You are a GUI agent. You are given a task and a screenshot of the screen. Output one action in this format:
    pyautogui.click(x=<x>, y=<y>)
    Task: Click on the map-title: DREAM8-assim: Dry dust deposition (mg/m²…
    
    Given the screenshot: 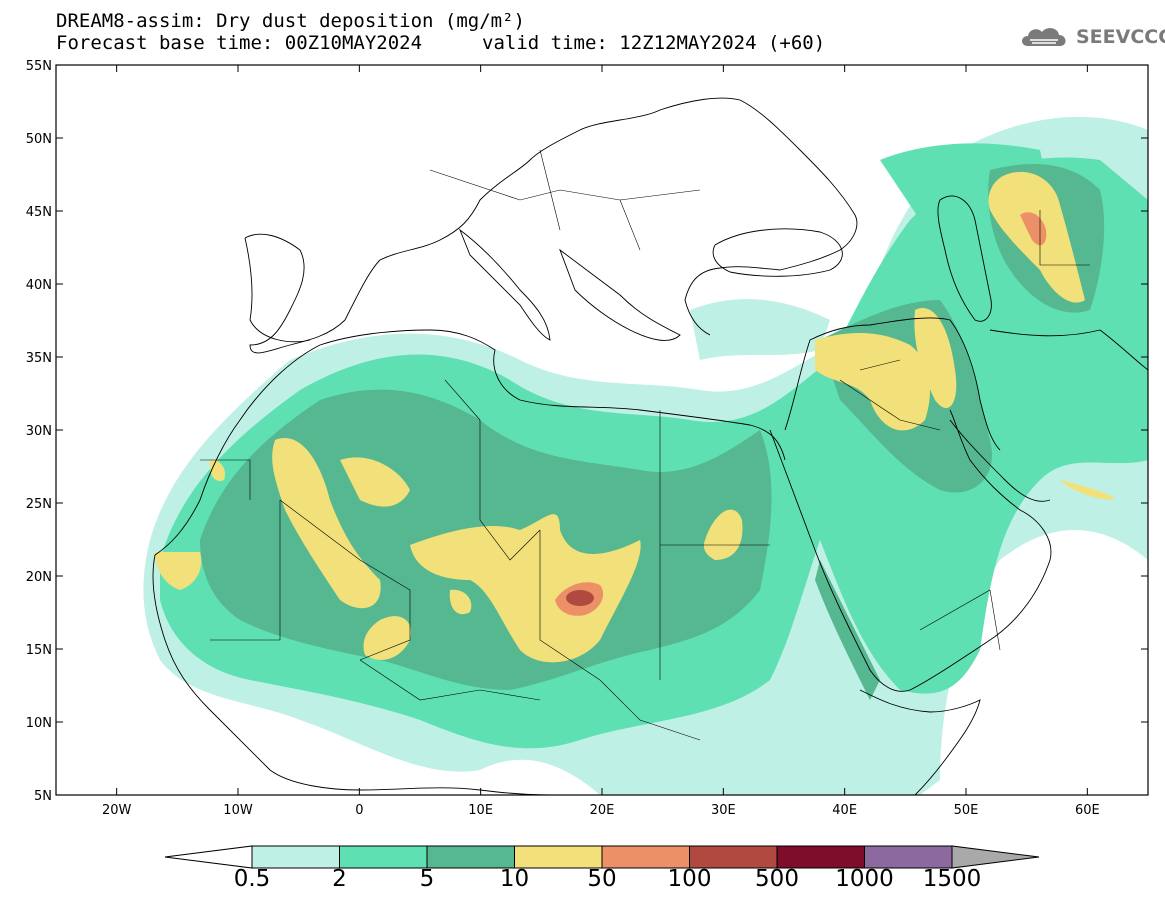 What is the action you would take?
    pyautogui.click(x=290, y=21)
    